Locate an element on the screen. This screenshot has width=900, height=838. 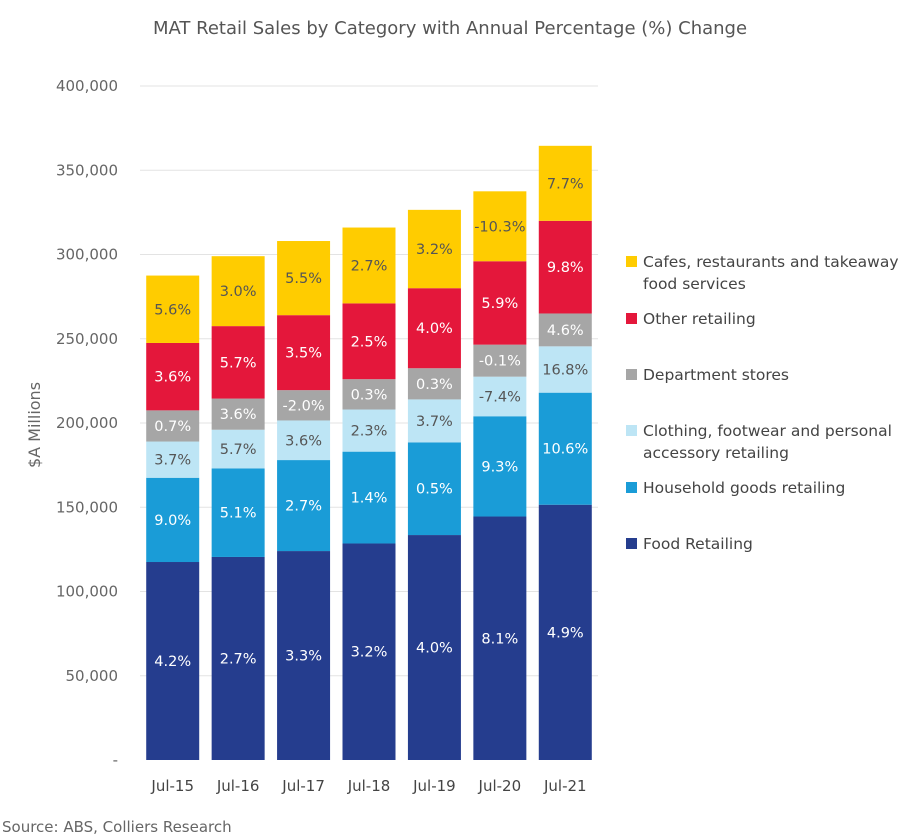
data-label: 0.5% is located at coordinates (434, 490).